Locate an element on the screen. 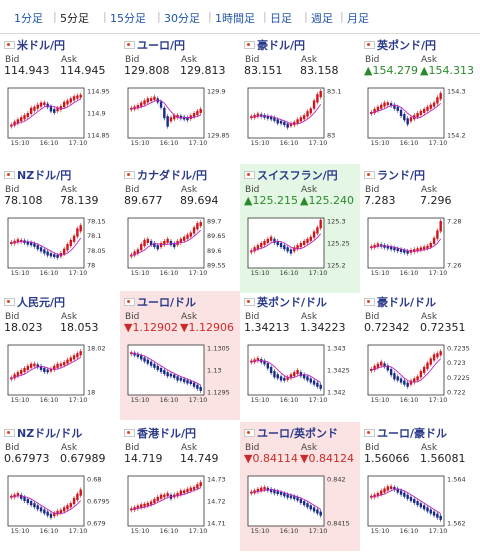  pair-title: 豪ドル/円 is located at coordinates (274, 45).